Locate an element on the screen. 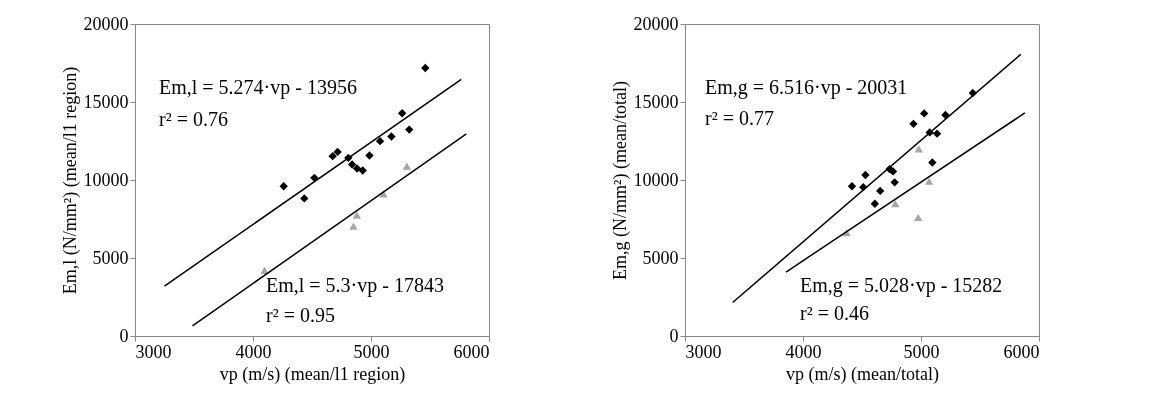 The height and width of the screenshot is (419, 1160). y-axis-title: Em,l (N/mm²) (mean/l1 region) is located at coordinates (70, 180).